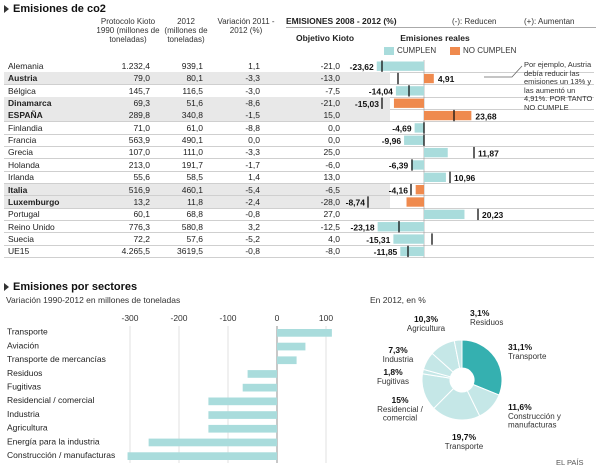 This screenshot has height=470, width=600. What do you see at coordinates (252, 152) in the screenshot?
I see `table-cell-var: -3,3` at bounding box center [252, 152].